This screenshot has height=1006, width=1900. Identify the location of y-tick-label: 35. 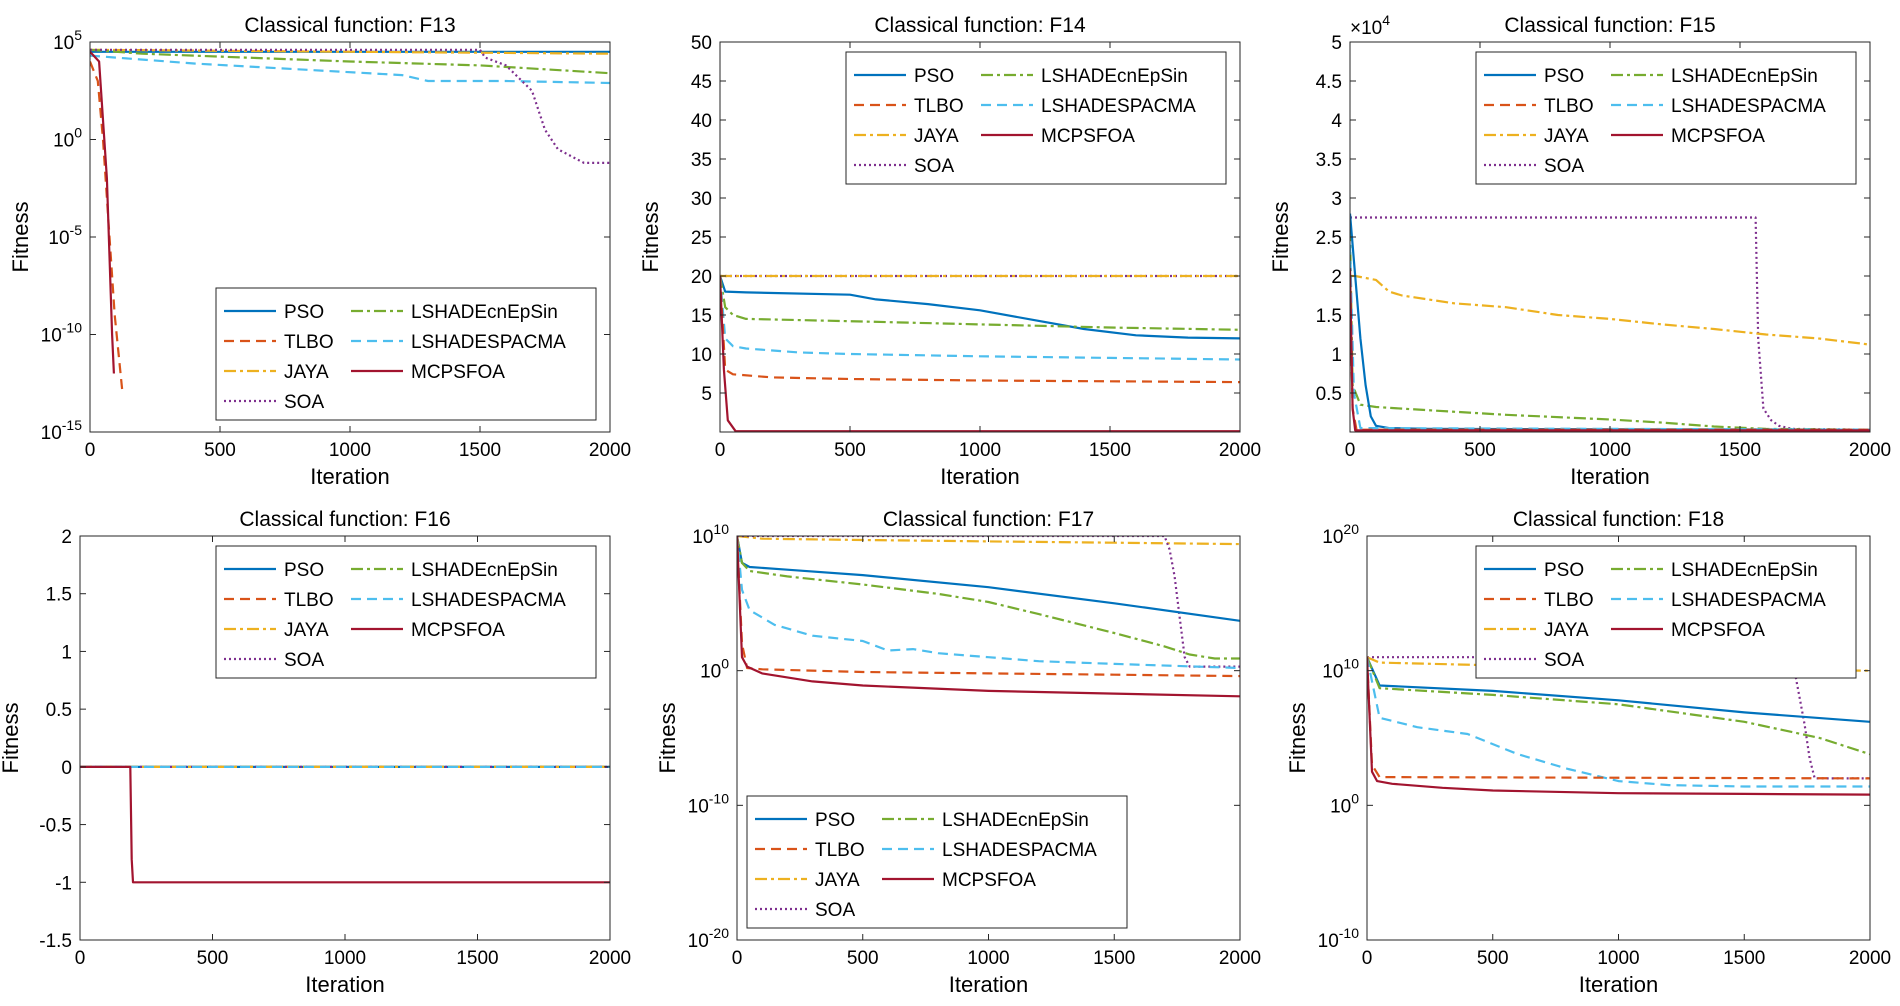
(701, 160).